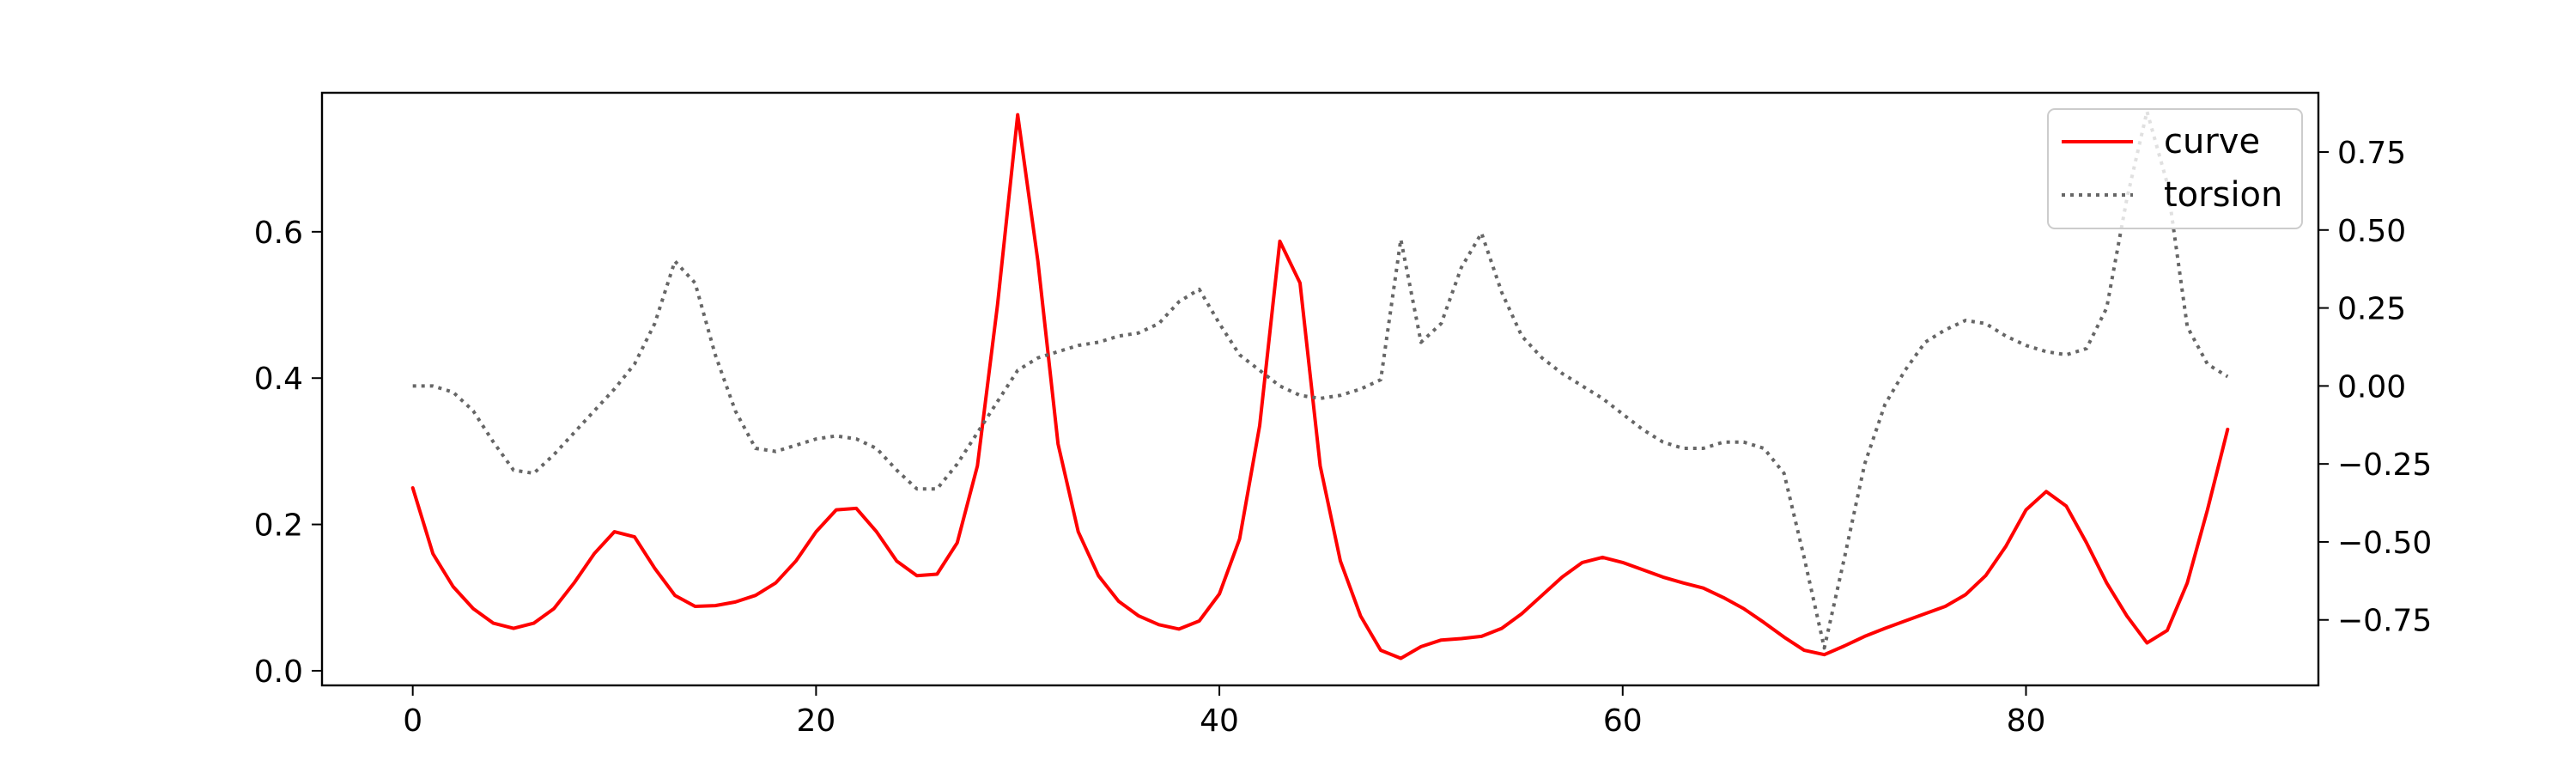 Image resolution: width=2576 pixels, height=773 pixels. What do you see at coordinates (2371, 387) in the screenshot?
I see `right-y-tick-label-0.00: 0.00` at bounding box center [2371, 387].